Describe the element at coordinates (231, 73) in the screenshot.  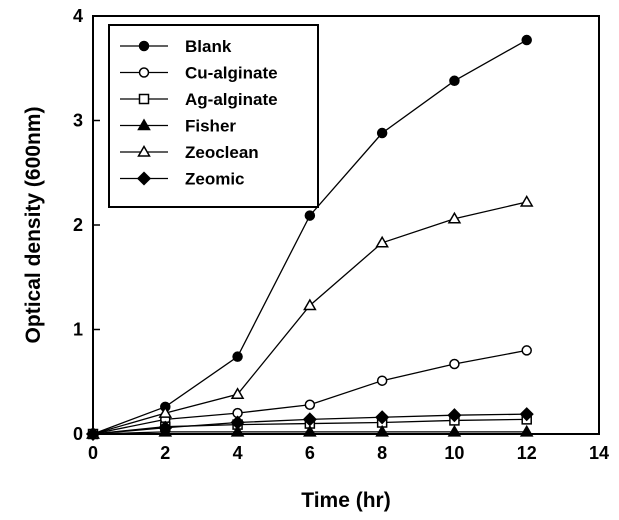
I see `legend-label: Cu-alginate` at that location.